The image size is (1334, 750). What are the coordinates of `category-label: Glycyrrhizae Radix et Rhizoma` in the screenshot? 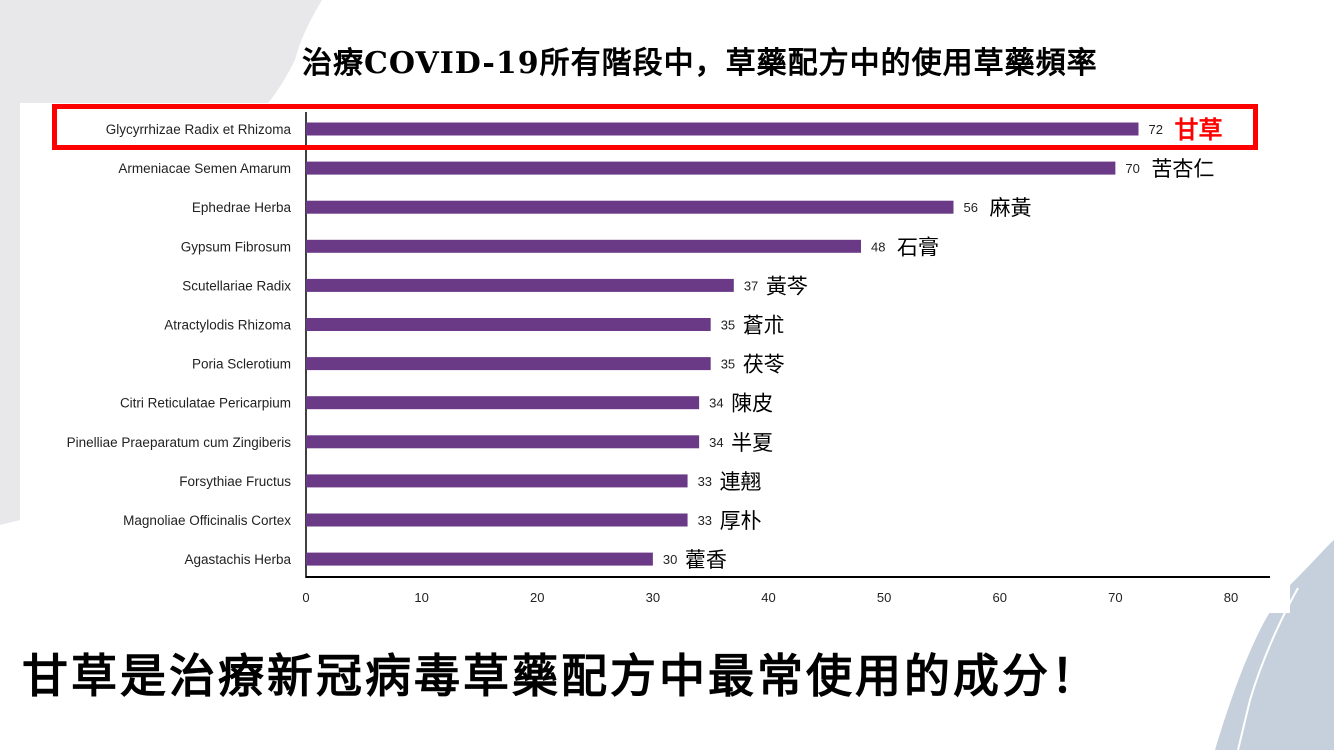 It's located at (199, 129).